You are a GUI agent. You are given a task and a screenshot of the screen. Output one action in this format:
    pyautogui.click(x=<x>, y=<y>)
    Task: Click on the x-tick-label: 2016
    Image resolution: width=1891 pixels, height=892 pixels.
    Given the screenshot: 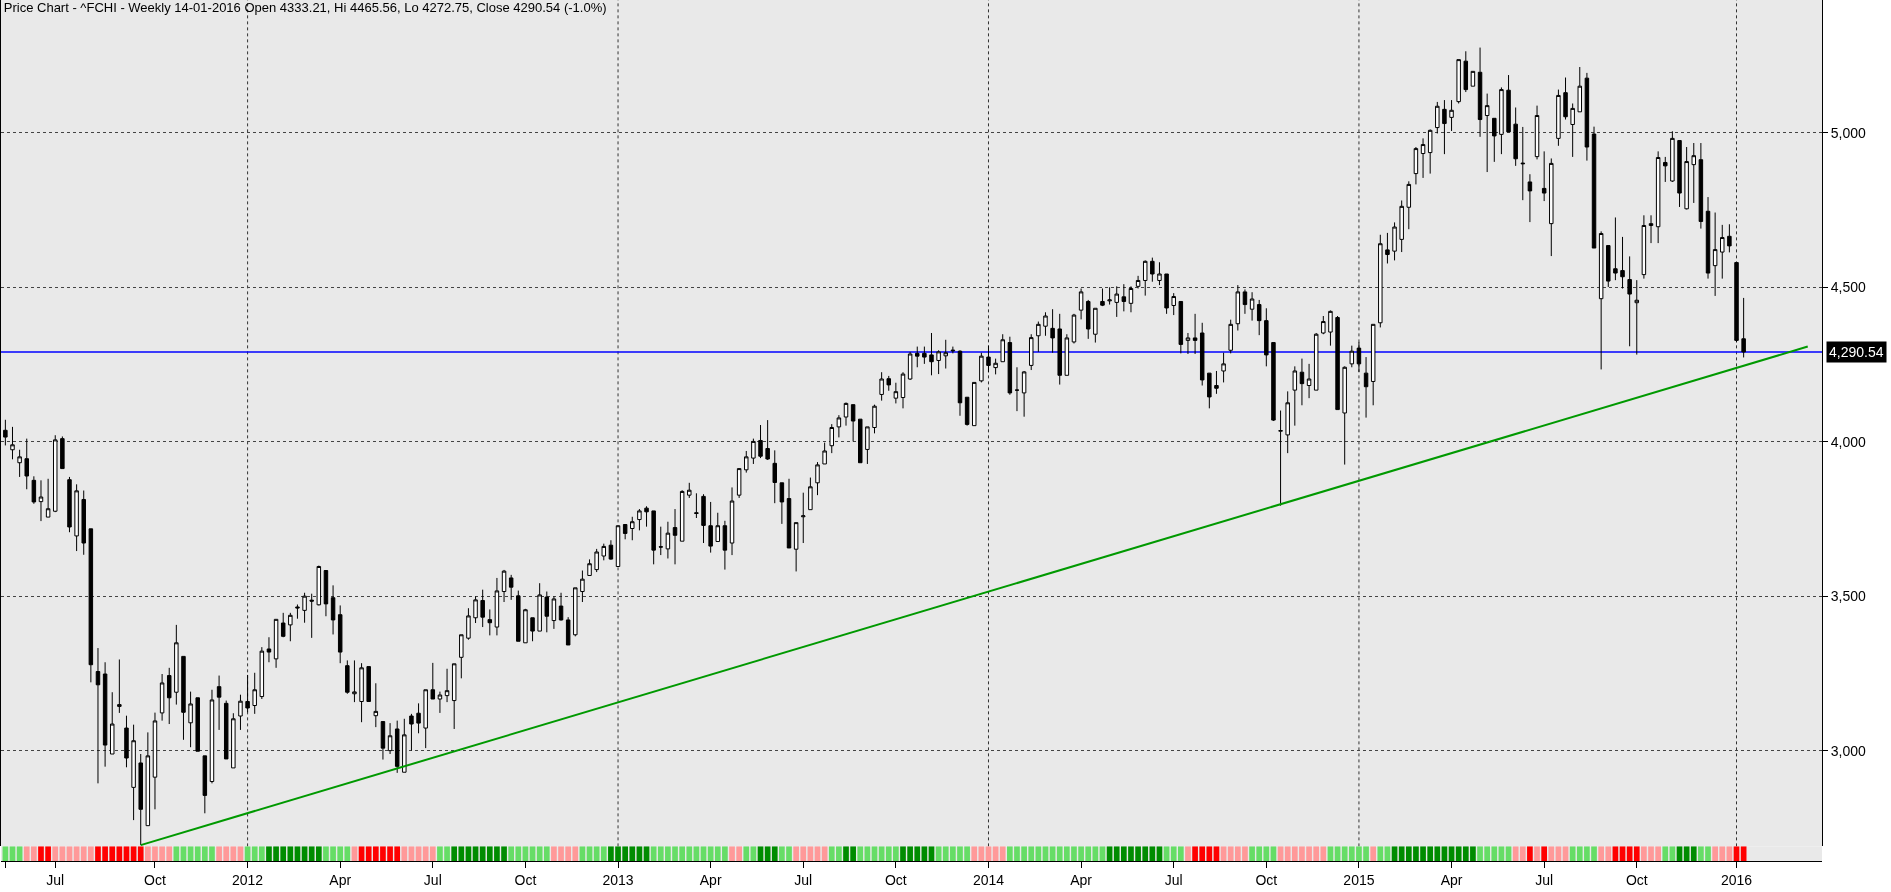 What is the action you would take?
    pyautogui.click(x=1736, y=879)
    